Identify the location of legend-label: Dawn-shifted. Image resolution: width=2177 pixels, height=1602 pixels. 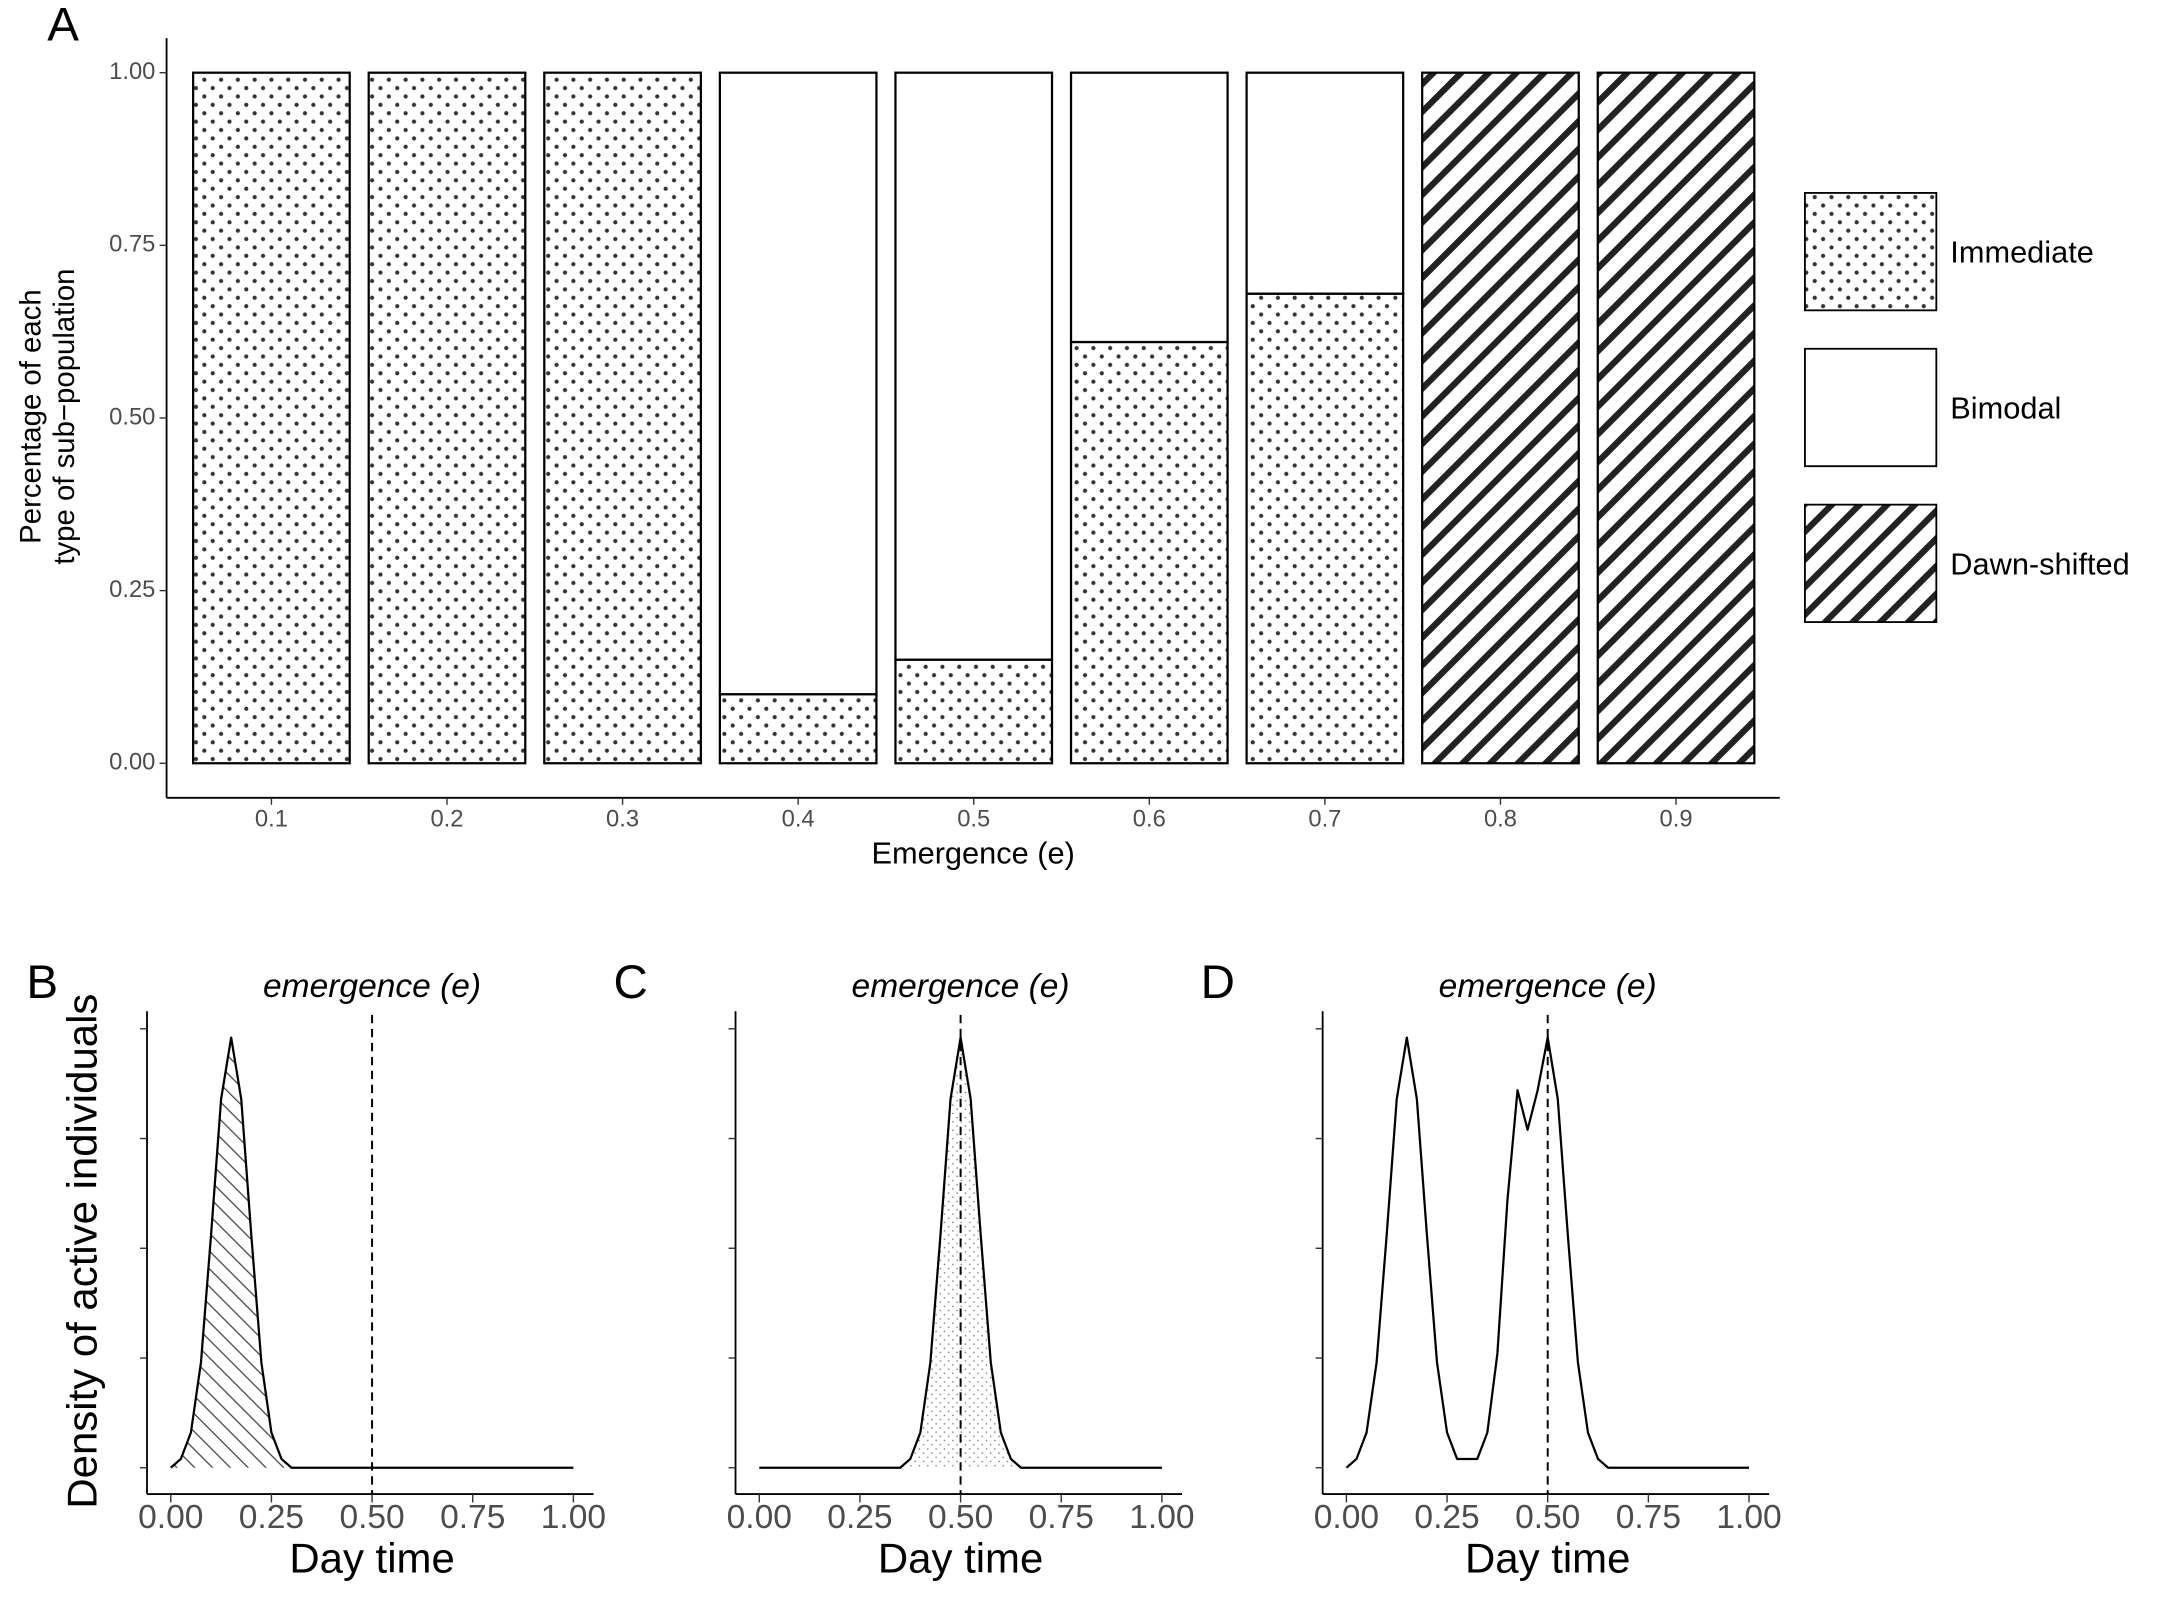
(2039, 563).